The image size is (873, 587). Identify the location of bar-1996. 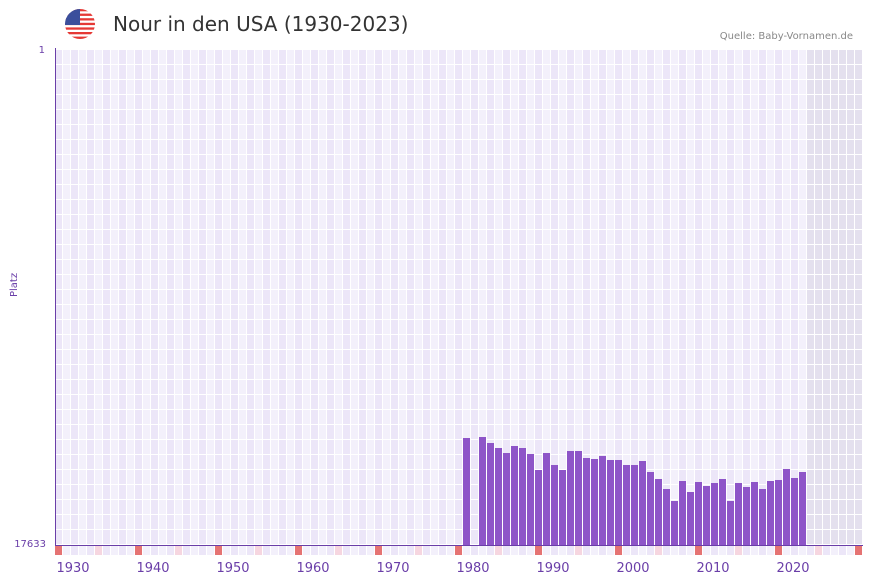
(602, 500).